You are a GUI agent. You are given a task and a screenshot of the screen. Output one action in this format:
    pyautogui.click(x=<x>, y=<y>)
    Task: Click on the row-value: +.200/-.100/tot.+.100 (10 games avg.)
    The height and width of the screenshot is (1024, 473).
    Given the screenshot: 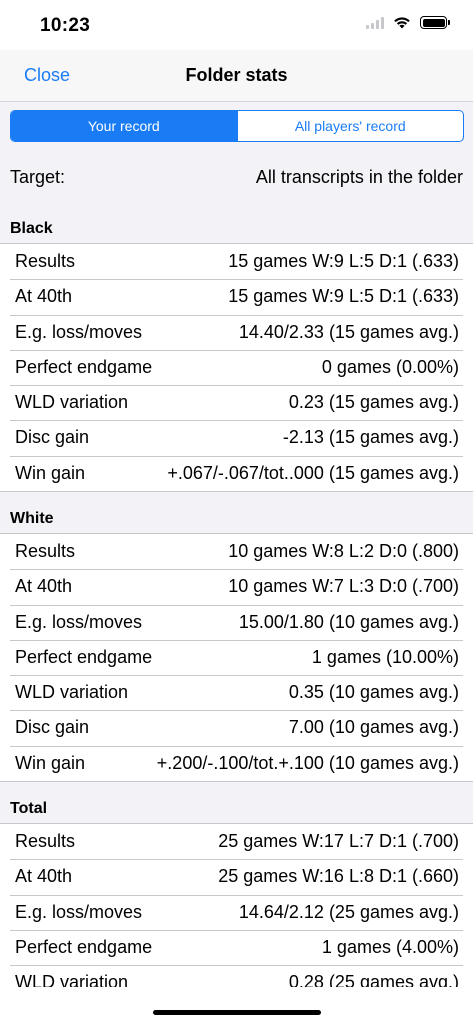 What is the action you would take?
    pyautogui.click(x=307, y=762)
    